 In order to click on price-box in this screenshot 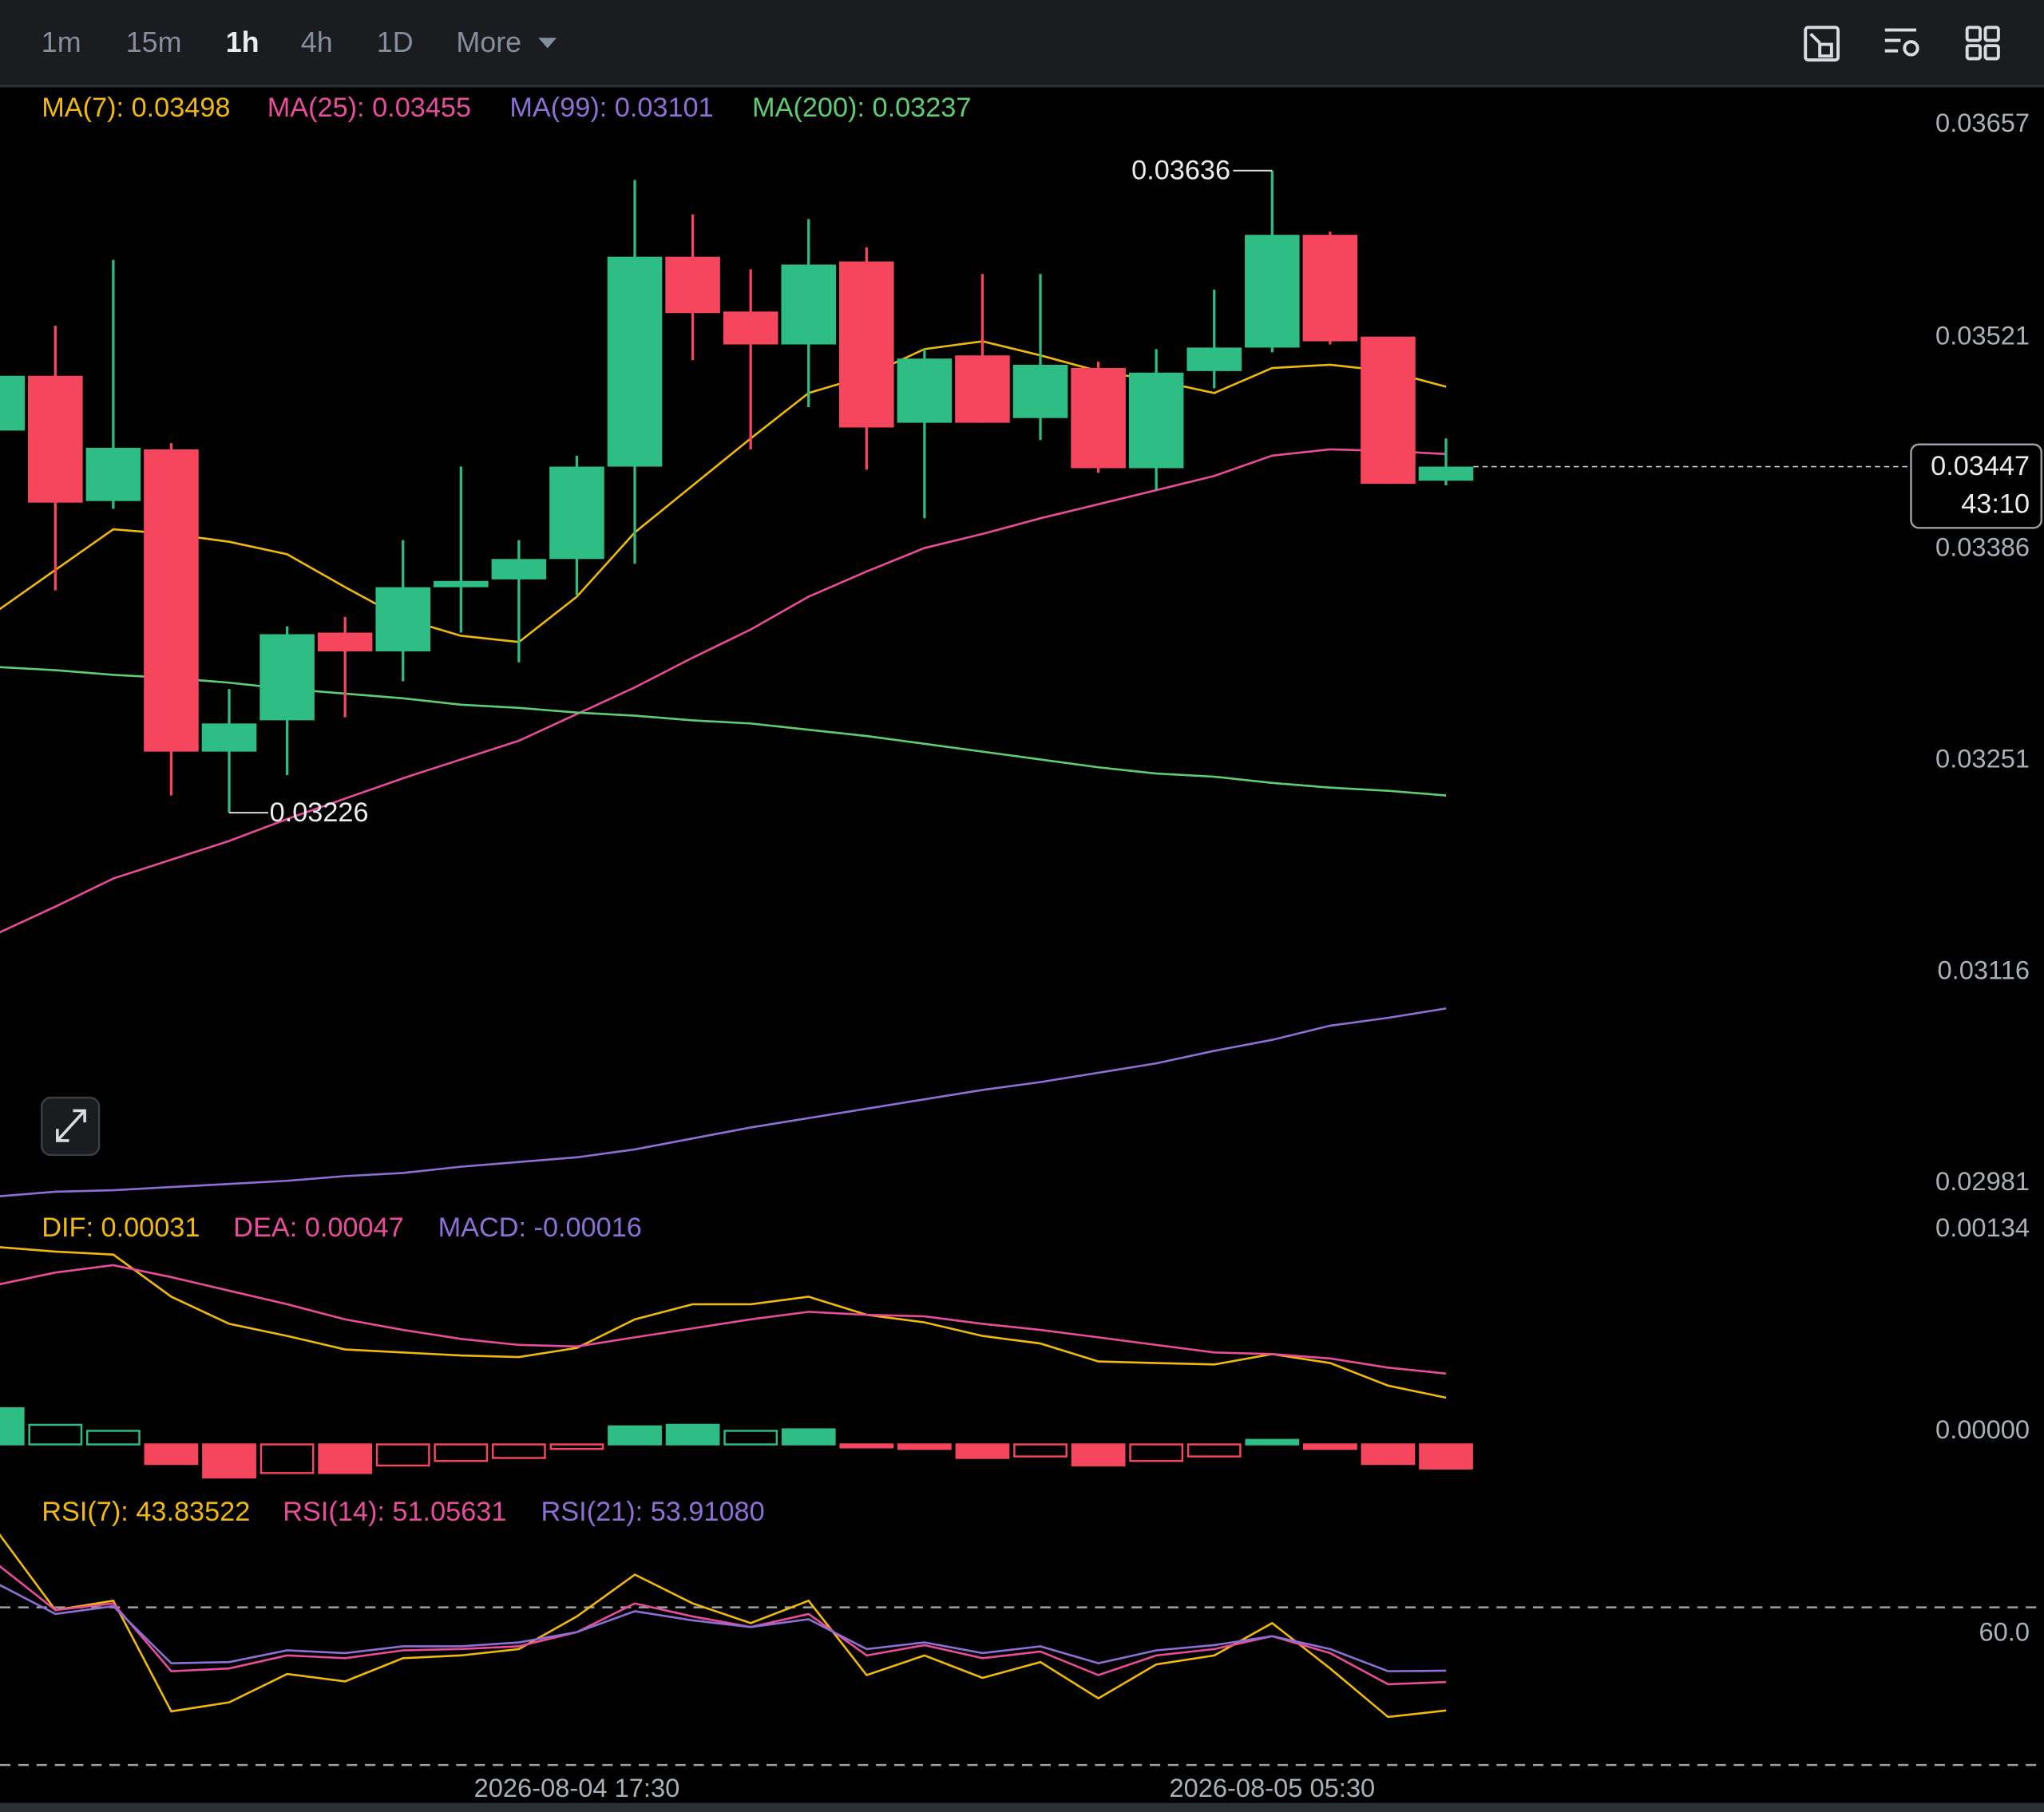, I will do `click(1976, 486)`.